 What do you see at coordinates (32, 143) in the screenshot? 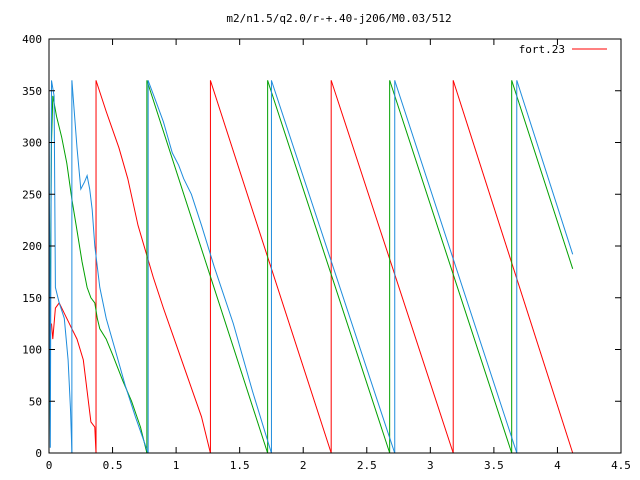
I see `y-tick-label: 300` at bounding box center [32, 143].